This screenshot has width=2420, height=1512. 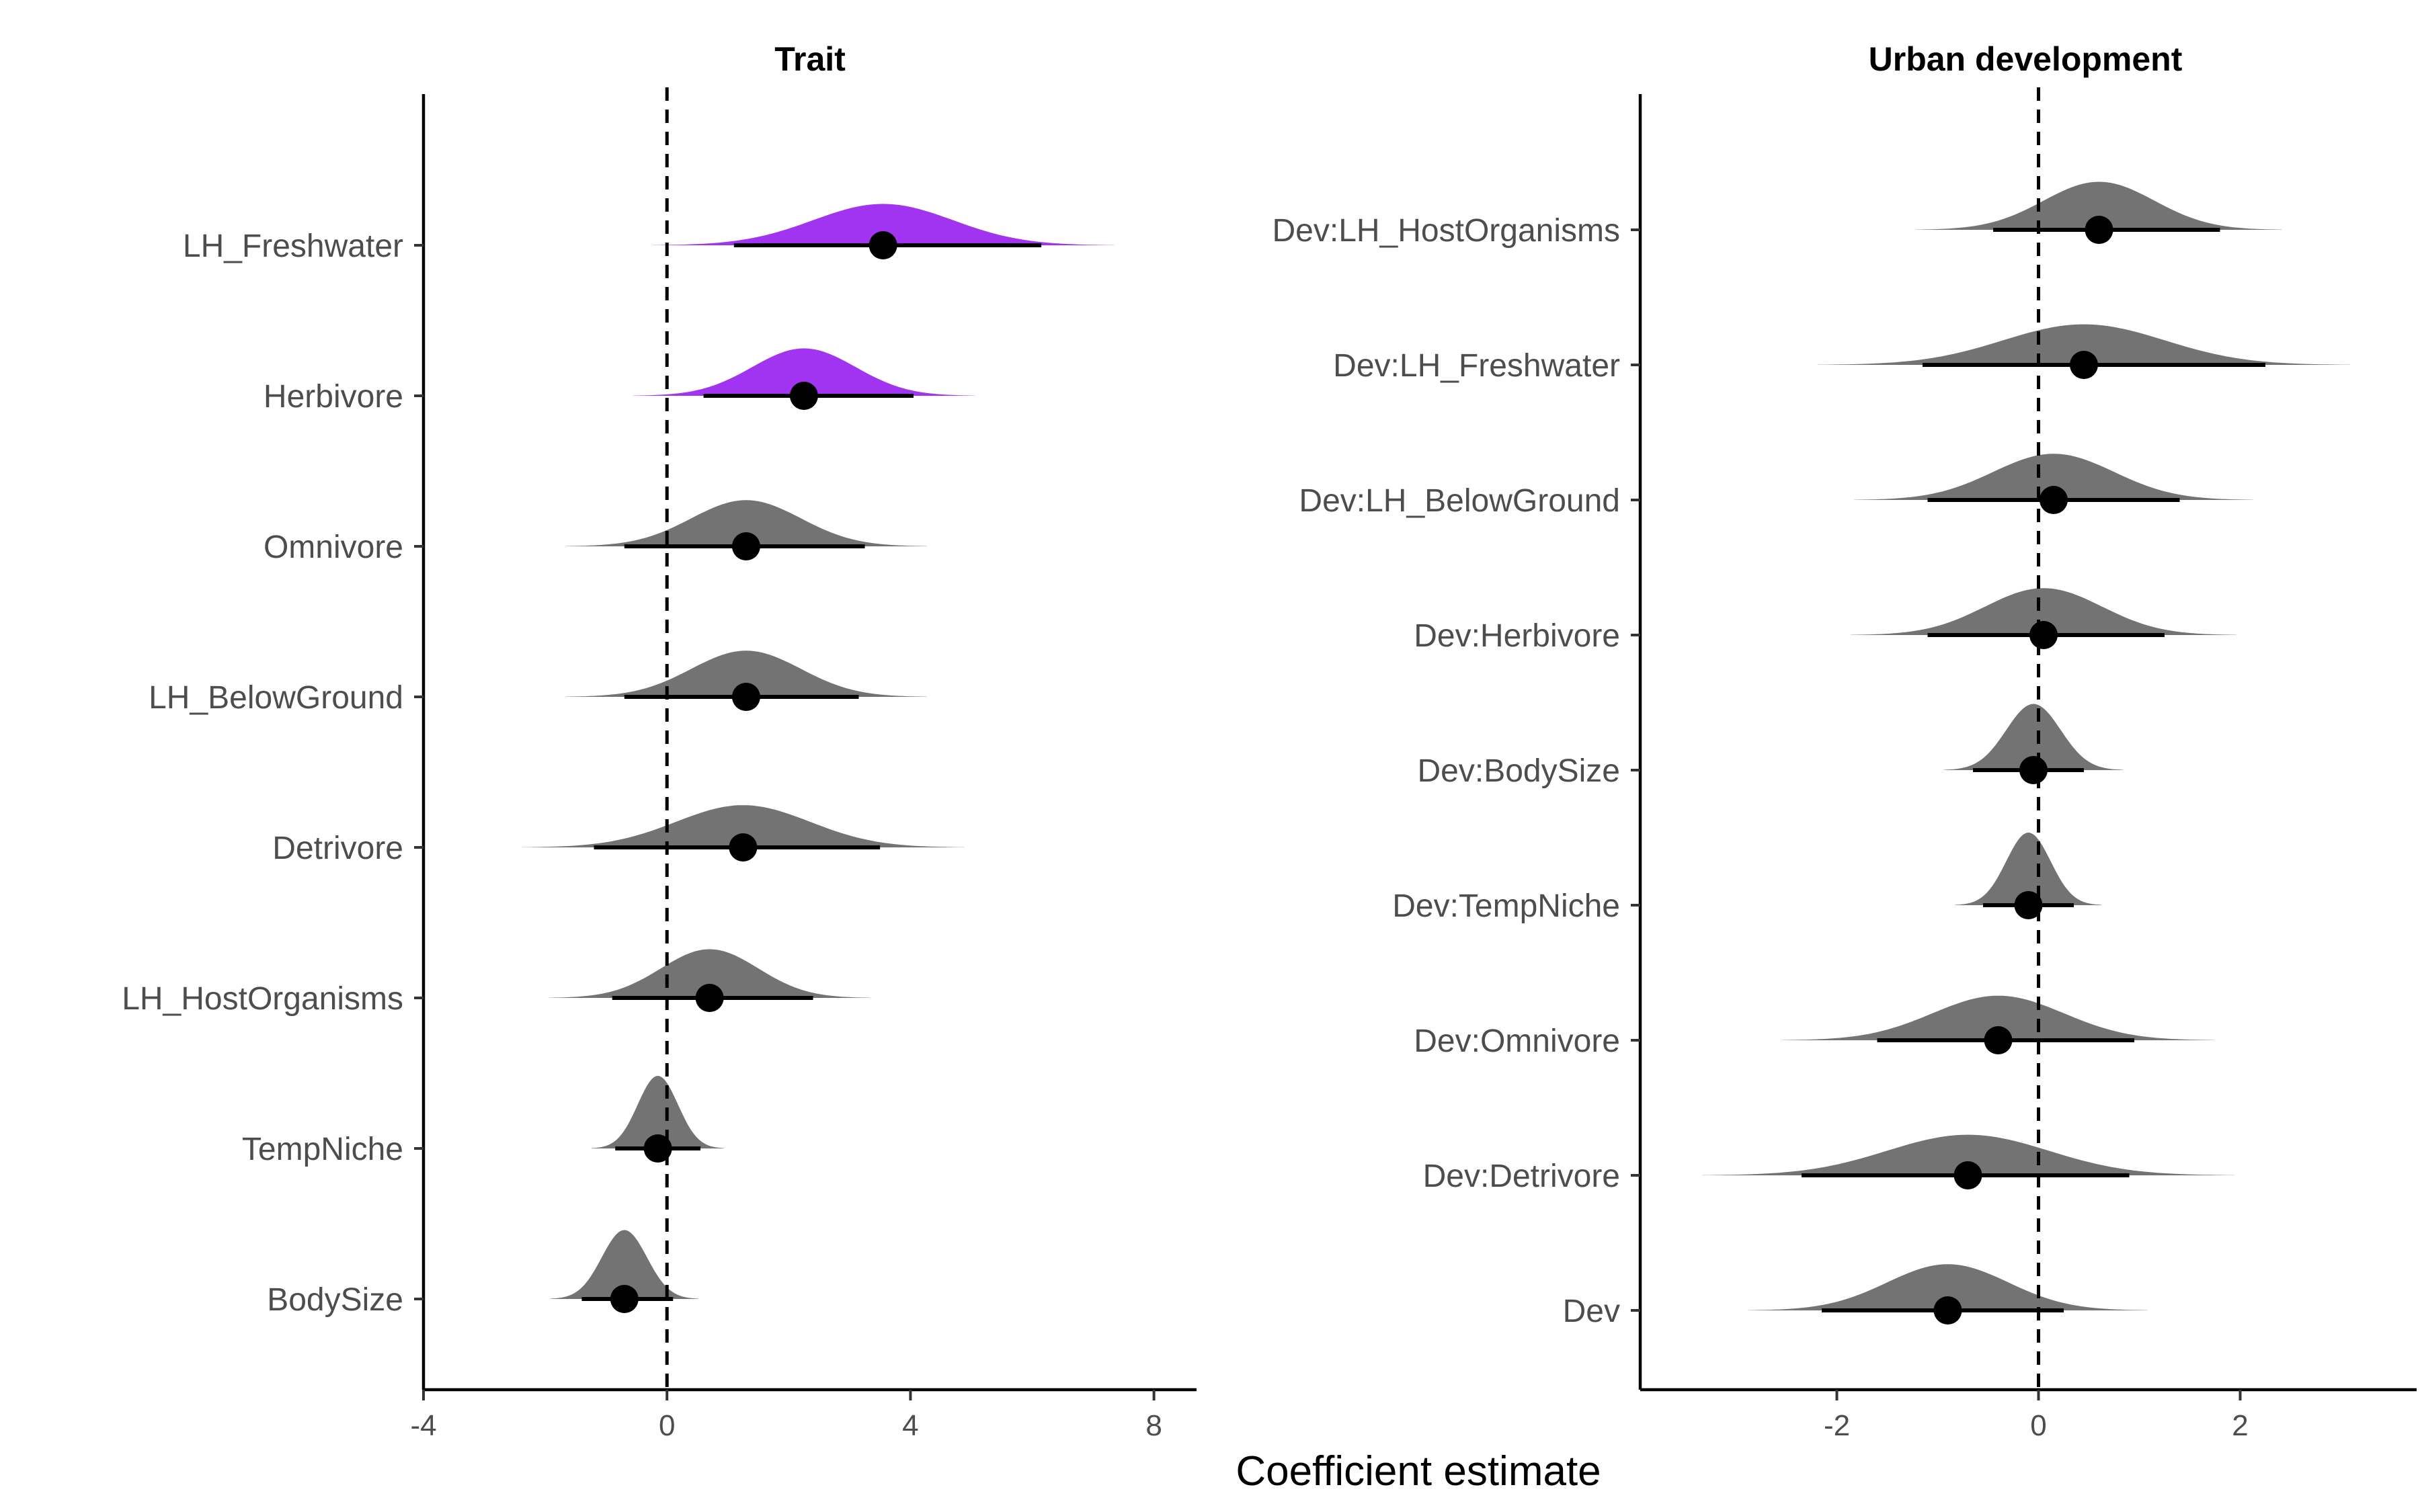 I want to click on point-dev-herbivore, so click(x=2043, y=635).